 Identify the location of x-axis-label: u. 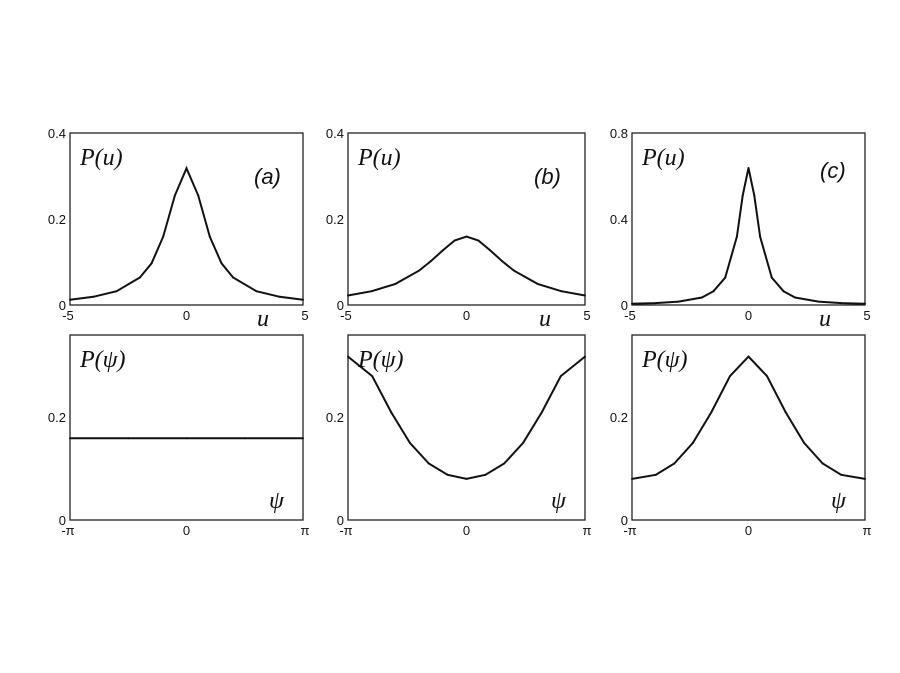
(825, 319).